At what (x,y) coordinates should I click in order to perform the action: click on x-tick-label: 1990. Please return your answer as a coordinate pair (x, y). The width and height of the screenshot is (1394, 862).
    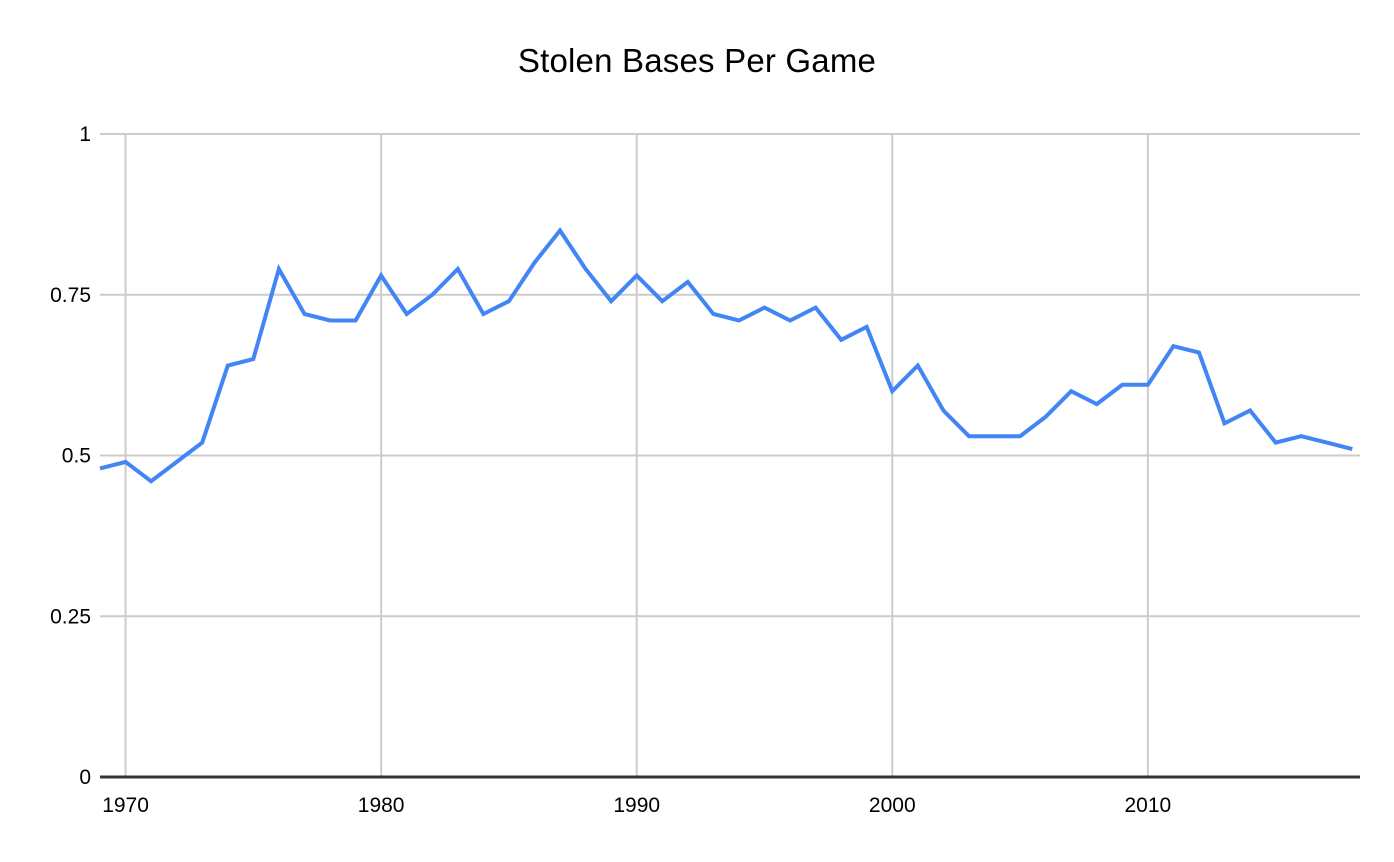
    Looking at the image, I should click on (636, 805).